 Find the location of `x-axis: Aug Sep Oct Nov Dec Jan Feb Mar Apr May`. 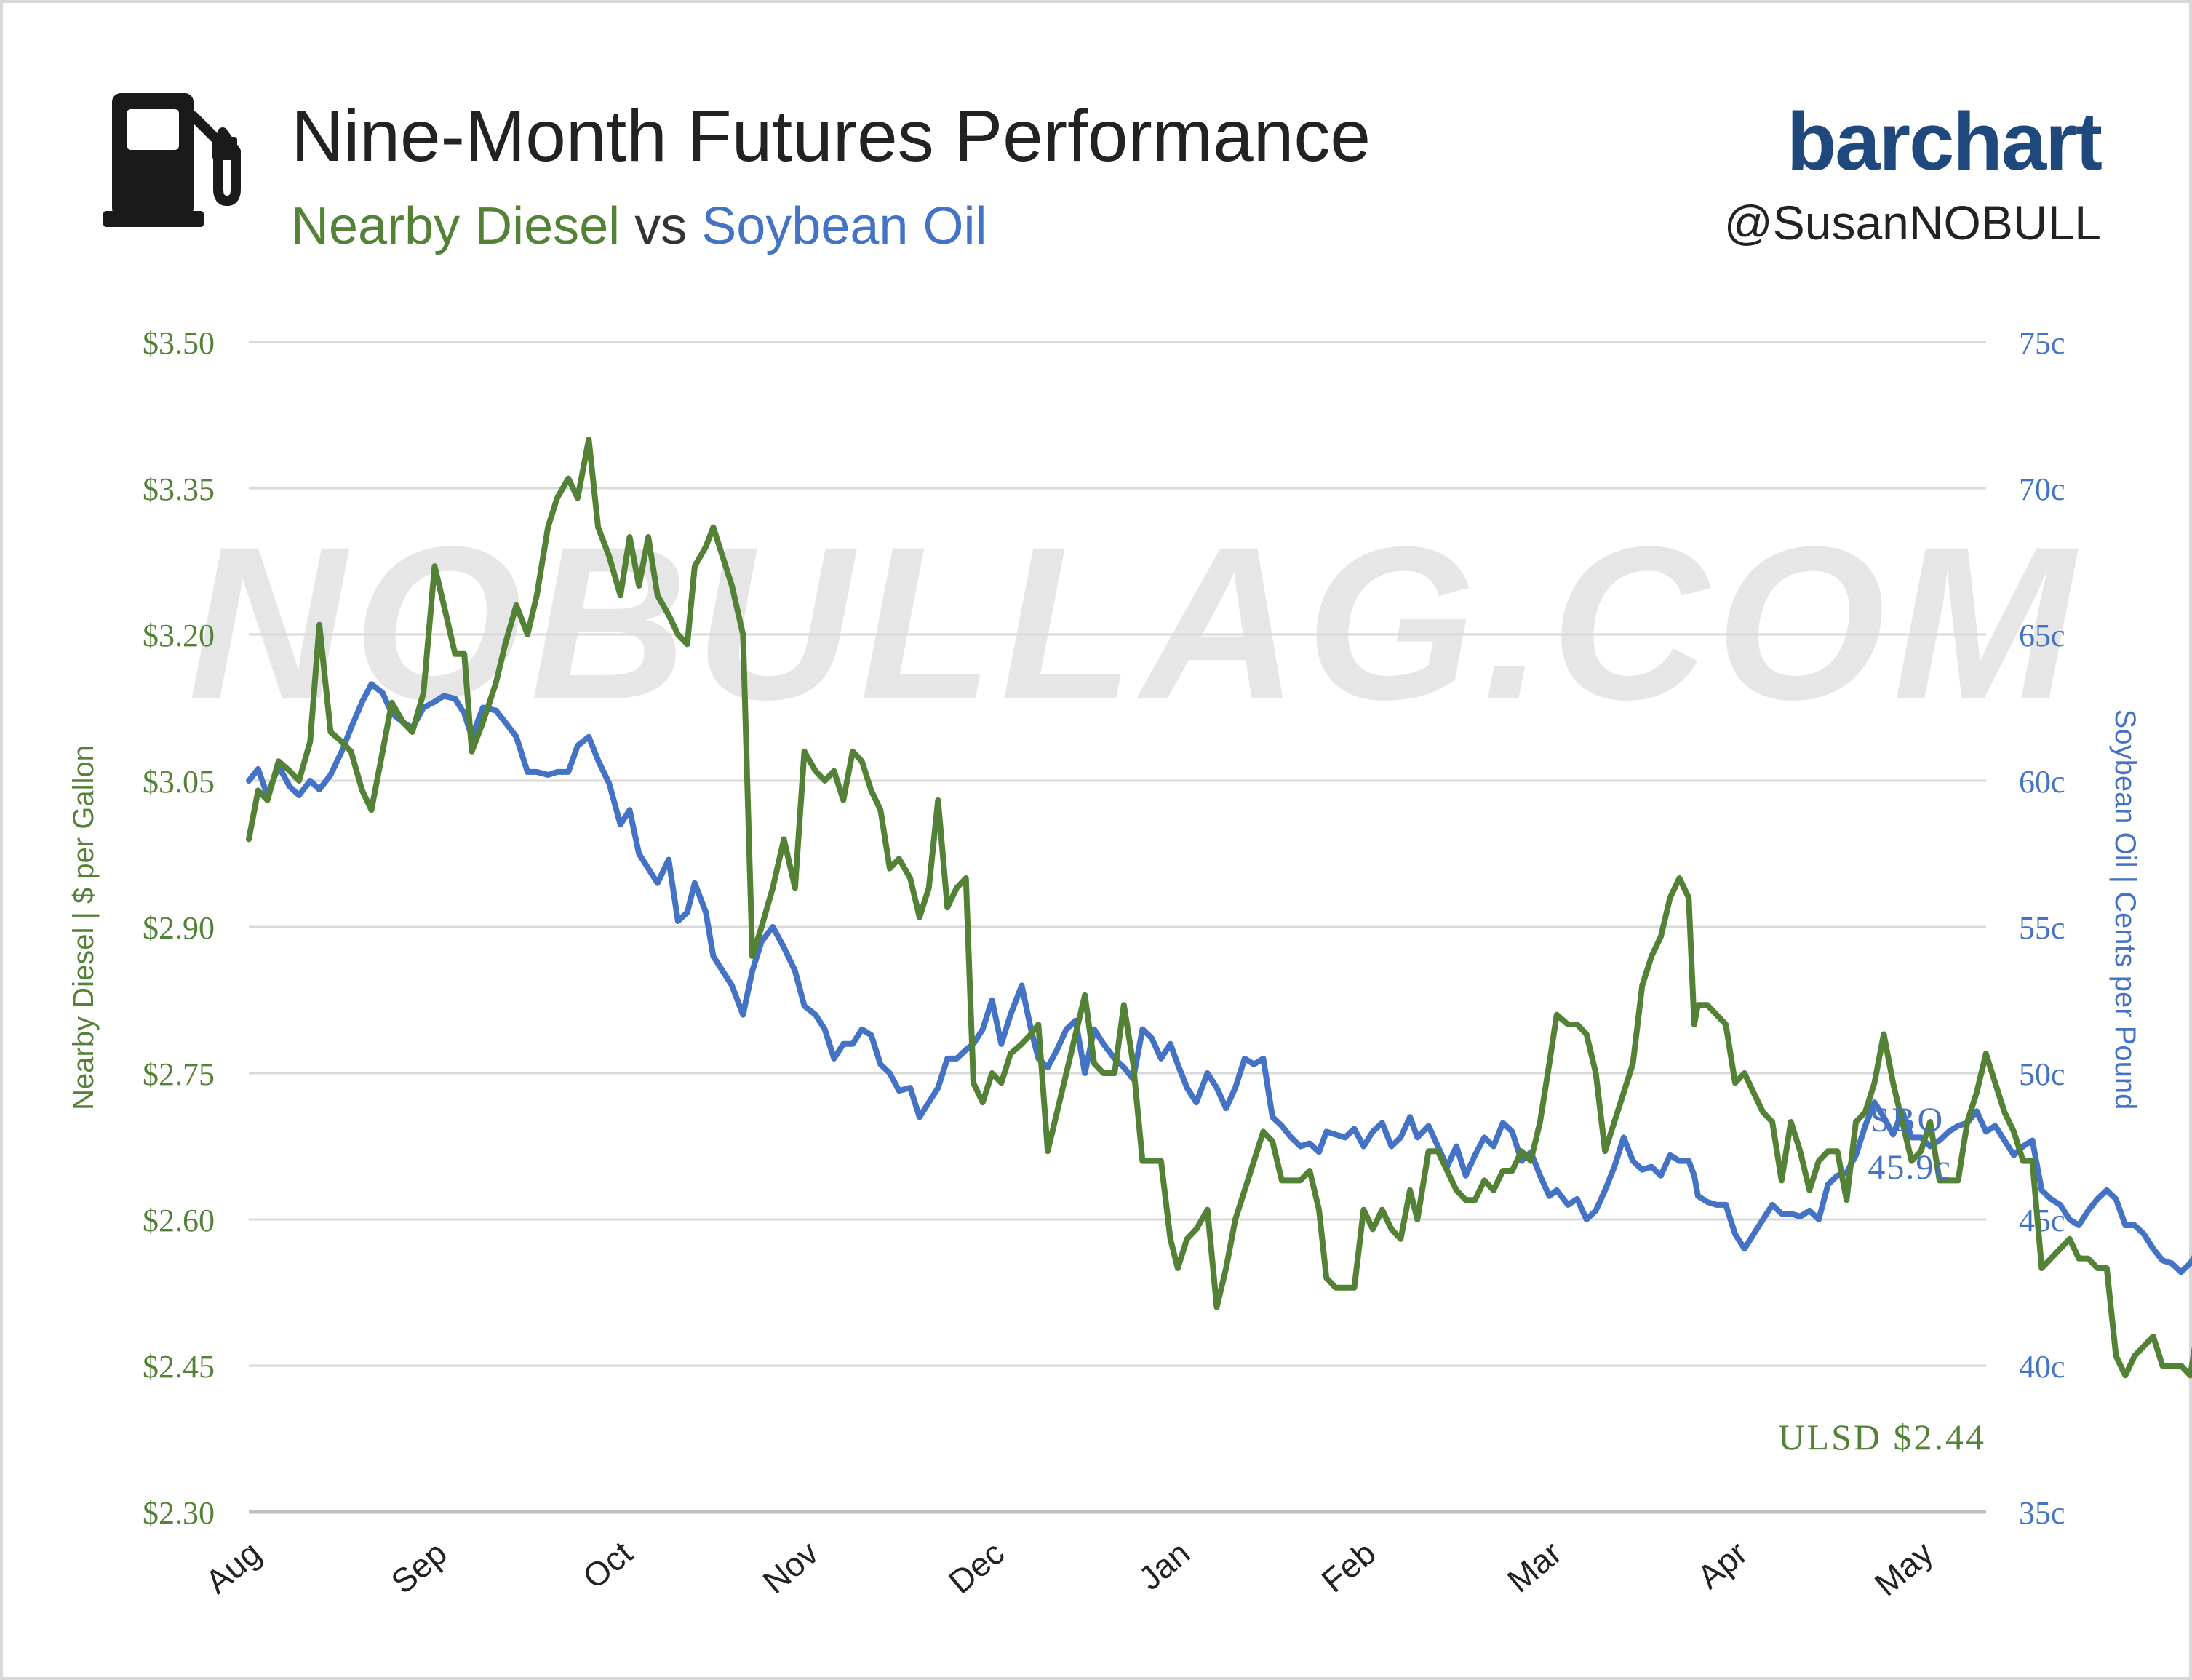

x-axis: Aug Sep Oct Nov Dec Jan Feb Mar Apr May is located at coordinates (1069, 1569).